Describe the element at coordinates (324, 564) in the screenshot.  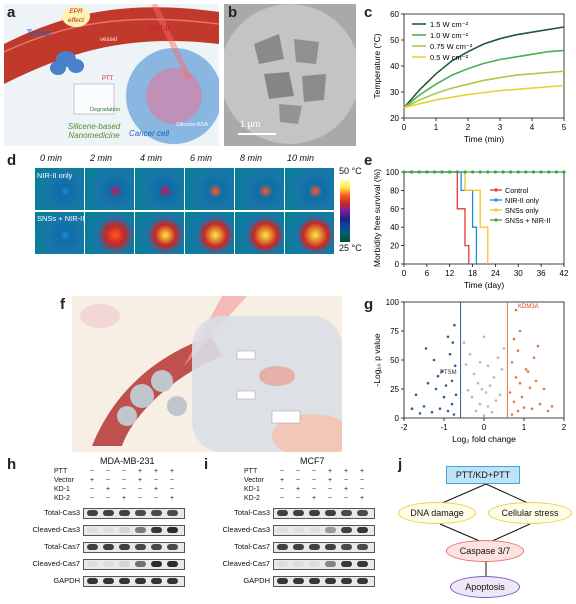
I see `blot-band-strip` at that location.